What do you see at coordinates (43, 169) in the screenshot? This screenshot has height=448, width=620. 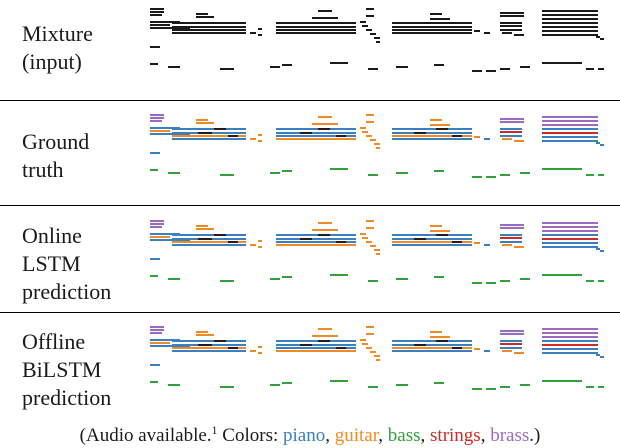 I see `row-label-line: truth` at bounding box center [43, 169].